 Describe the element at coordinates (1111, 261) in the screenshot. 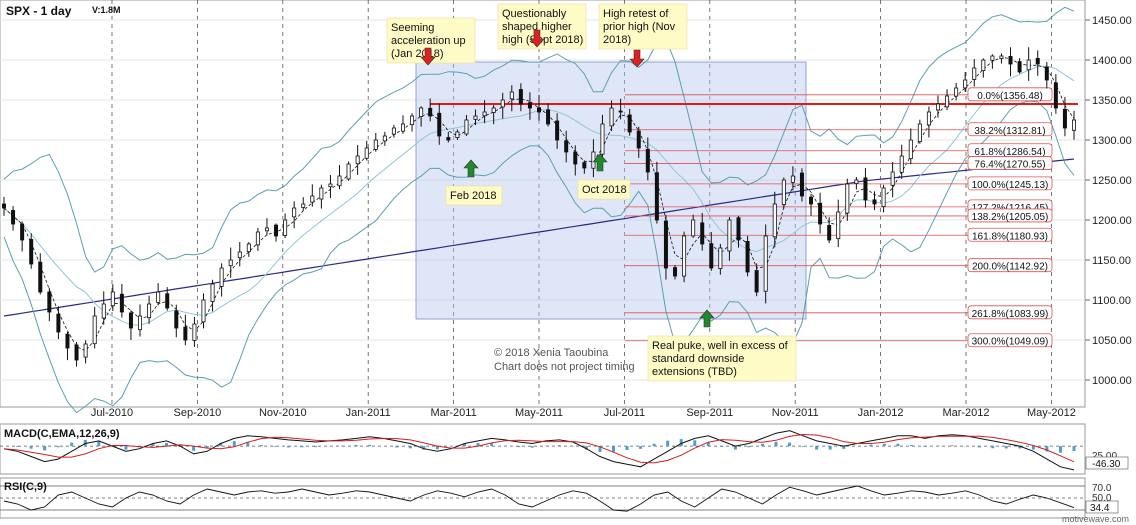

I see `y-tick-label: 1150.00` at that location.